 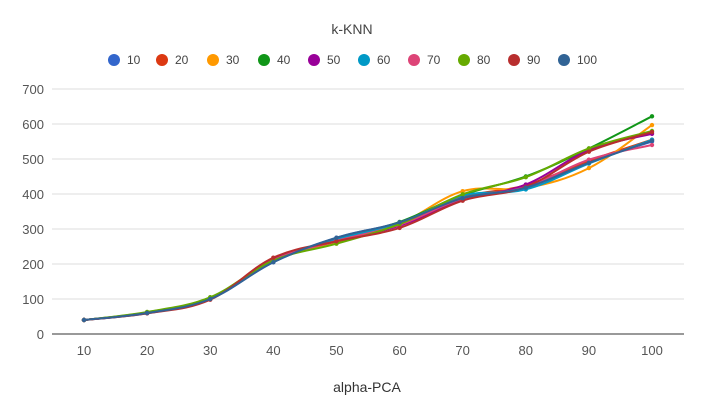 I want to click on legend-item: 10, so click(x=124, y=60).